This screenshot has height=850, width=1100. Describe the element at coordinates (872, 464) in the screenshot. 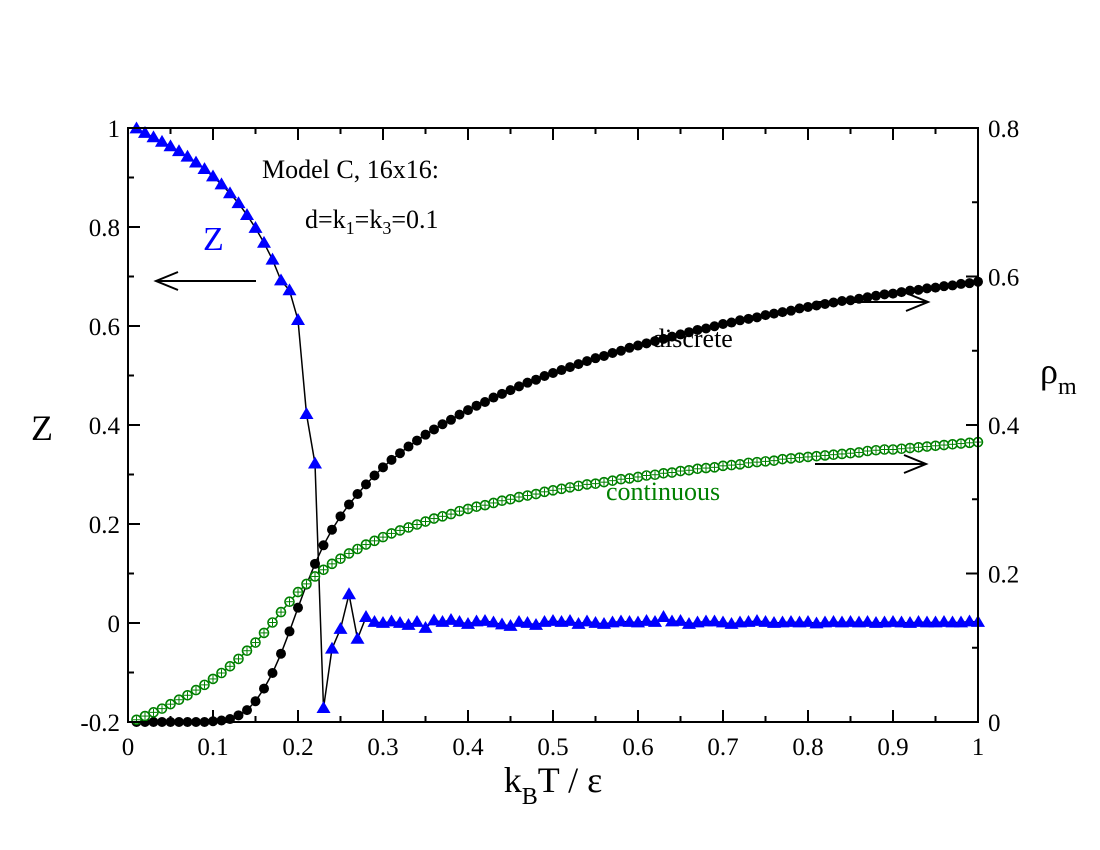

I see `right-axis-arrow-continuous` at that location.